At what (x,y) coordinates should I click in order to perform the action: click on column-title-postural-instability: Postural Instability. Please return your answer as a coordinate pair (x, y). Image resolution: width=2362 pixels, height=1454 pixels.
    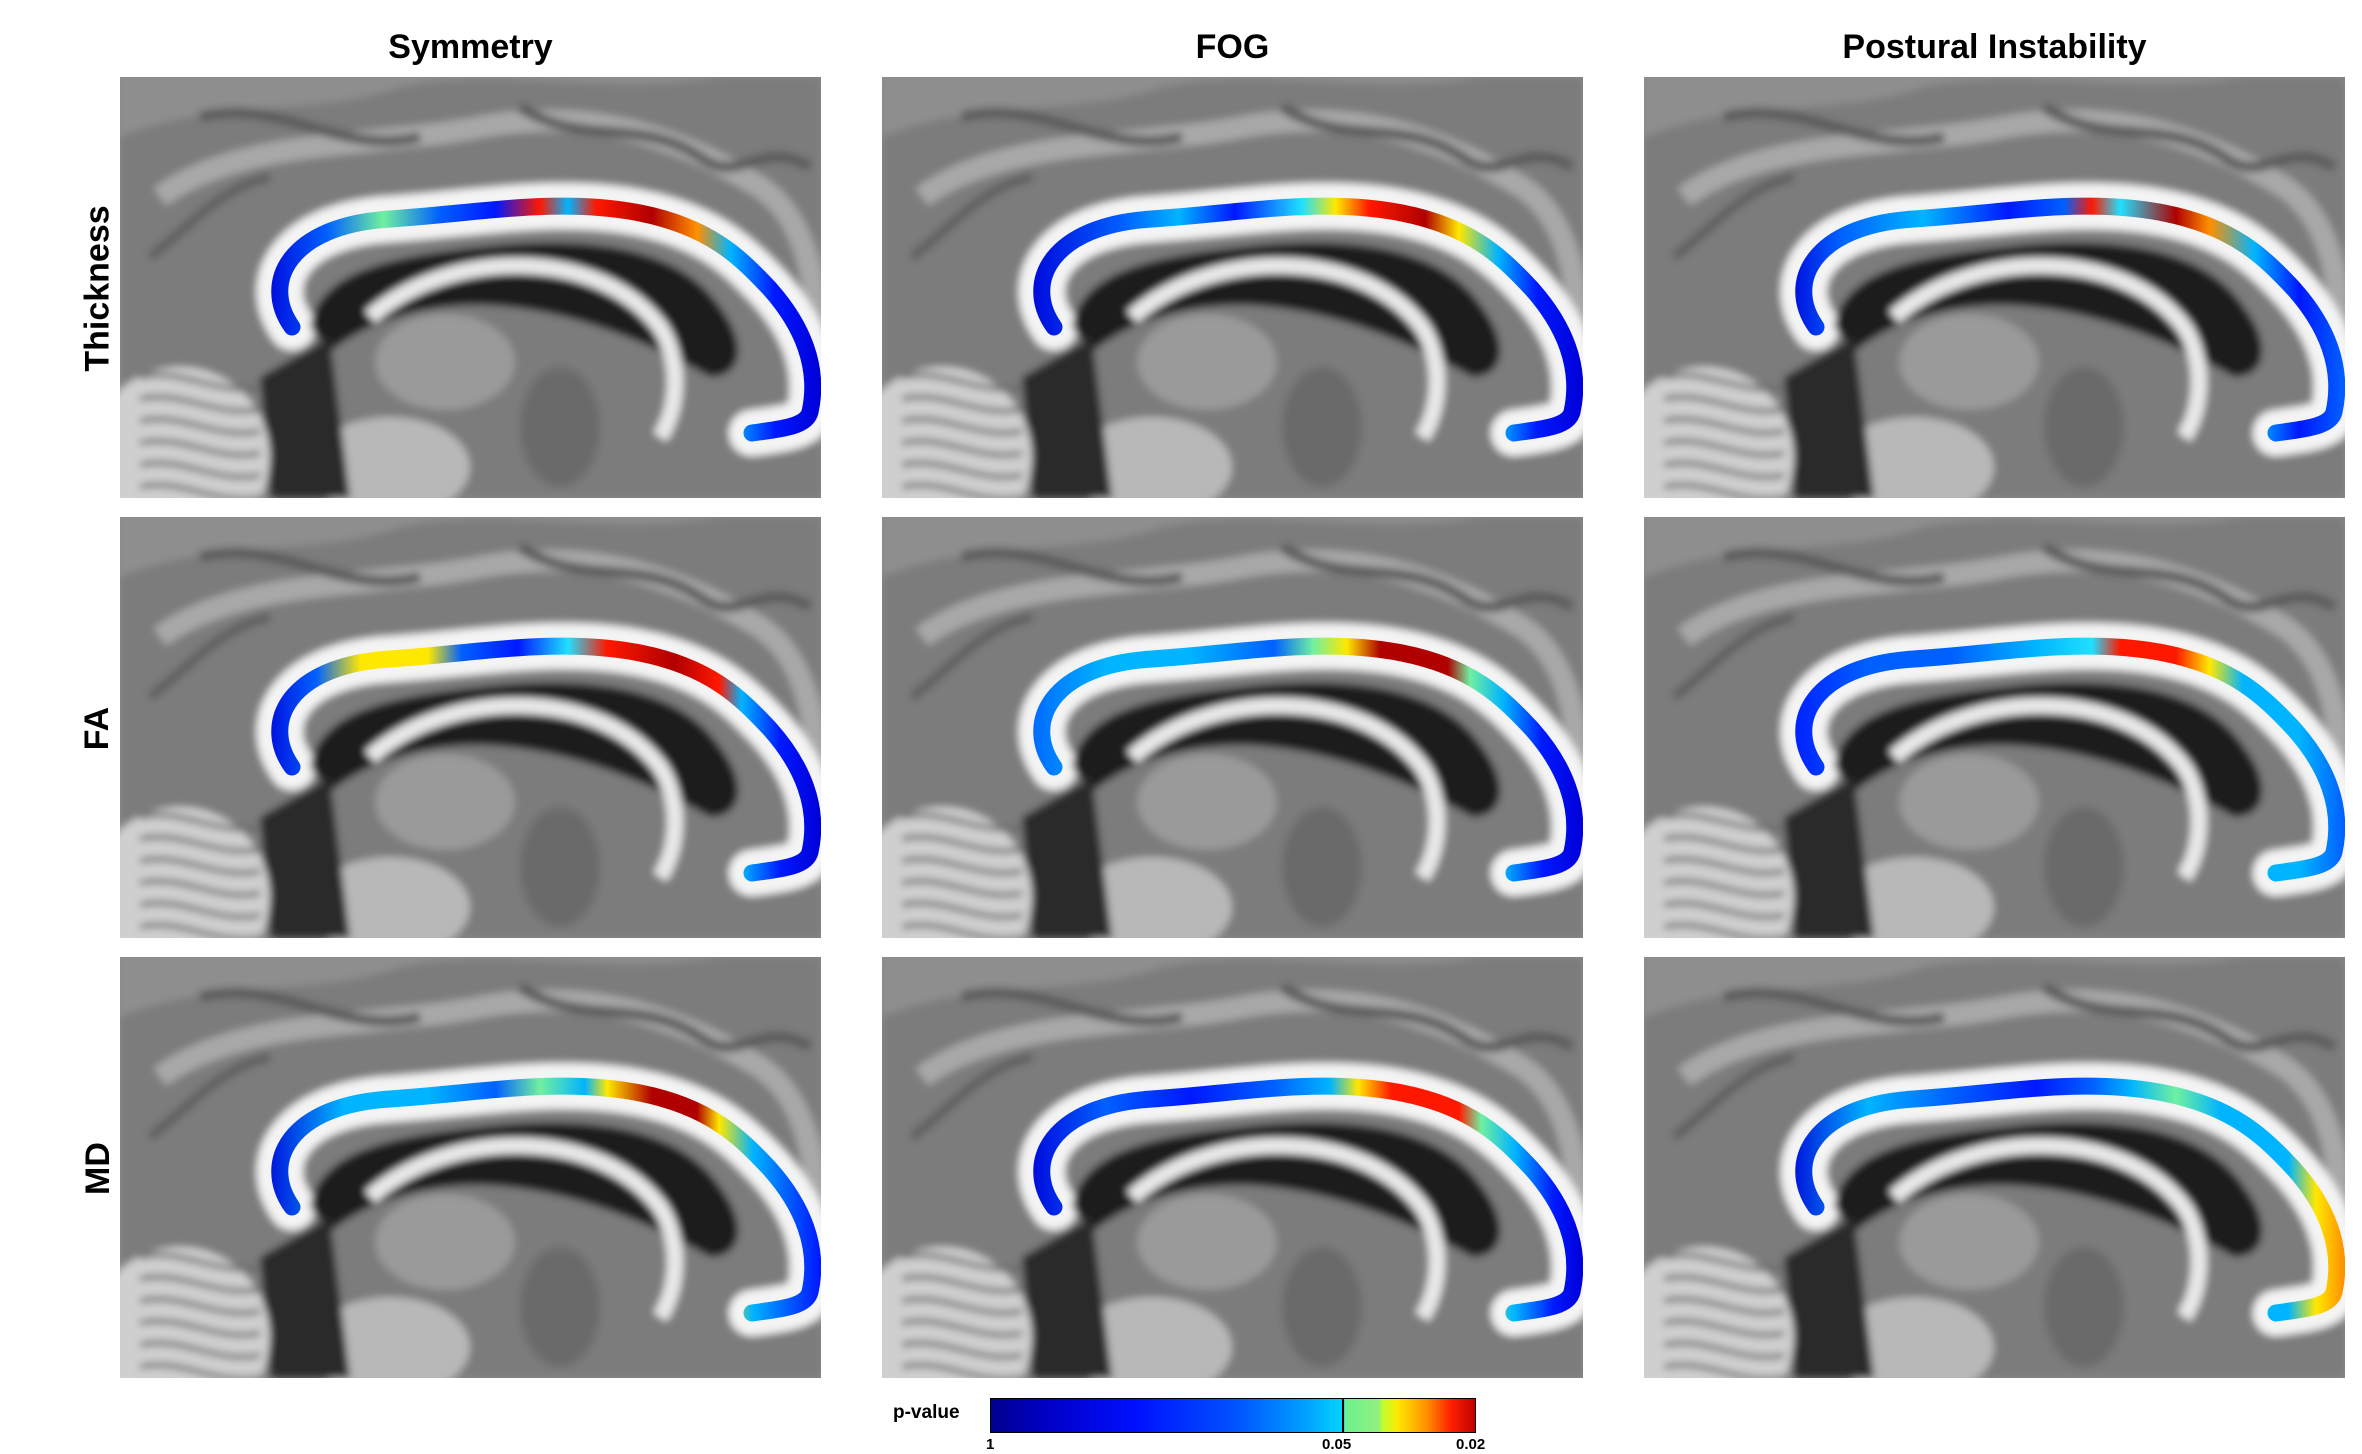
    Looking at the image, I should click on (1994, 47).